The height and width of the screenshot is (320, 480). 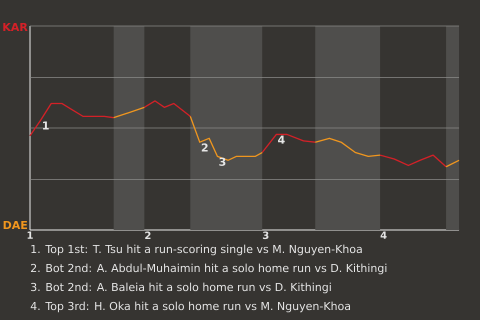 I want to click on annotation: 3, so click(x=222, y=162).